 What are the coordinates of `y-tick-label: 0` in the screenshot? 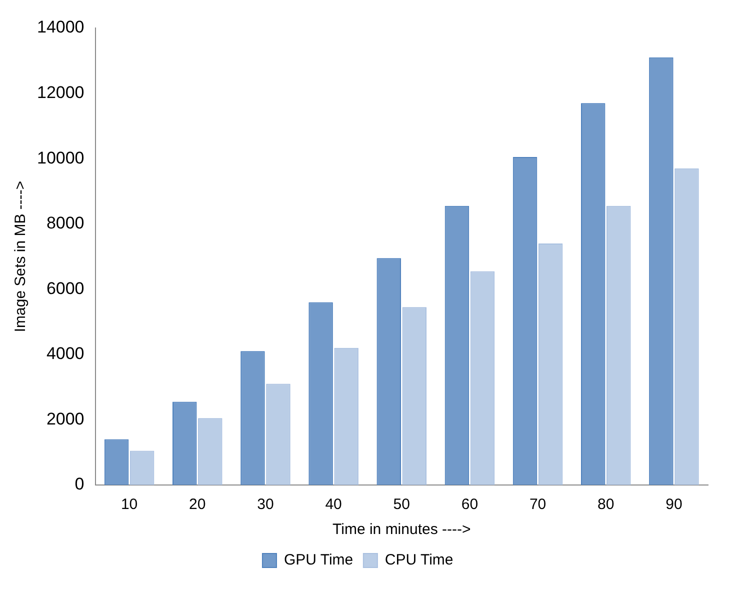 It's located at (79, 484).